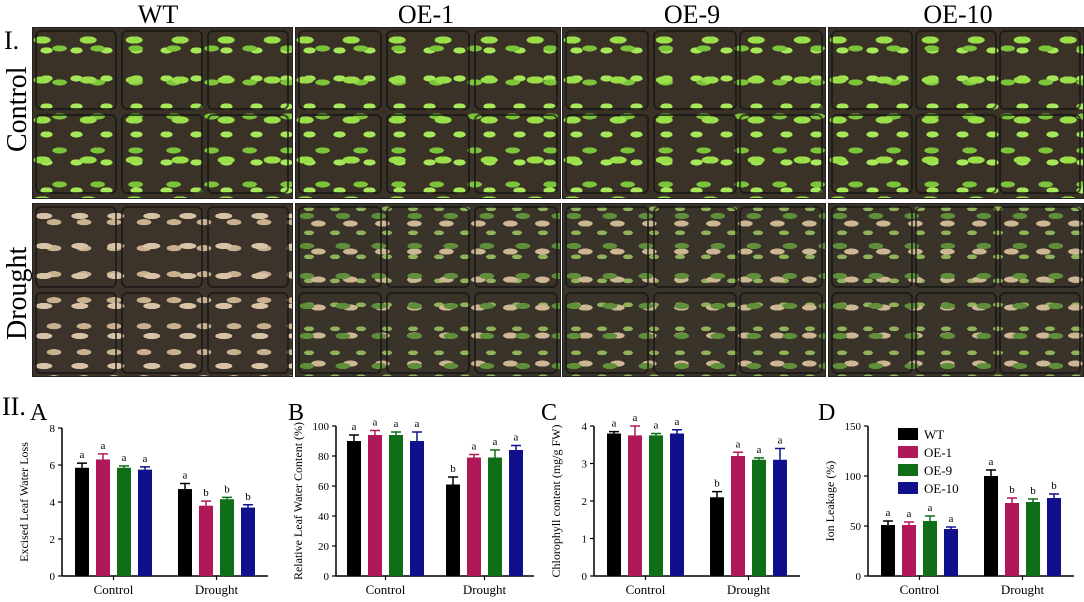 The height and width of the screenshot is (602, 1084). I want to click on panel-letter-d: D, so click(826, 413).